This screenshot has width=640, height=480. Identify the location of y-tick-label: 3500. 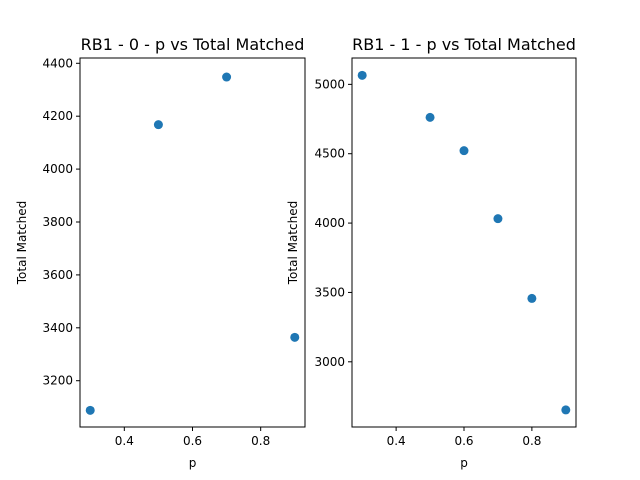
(329, 292).